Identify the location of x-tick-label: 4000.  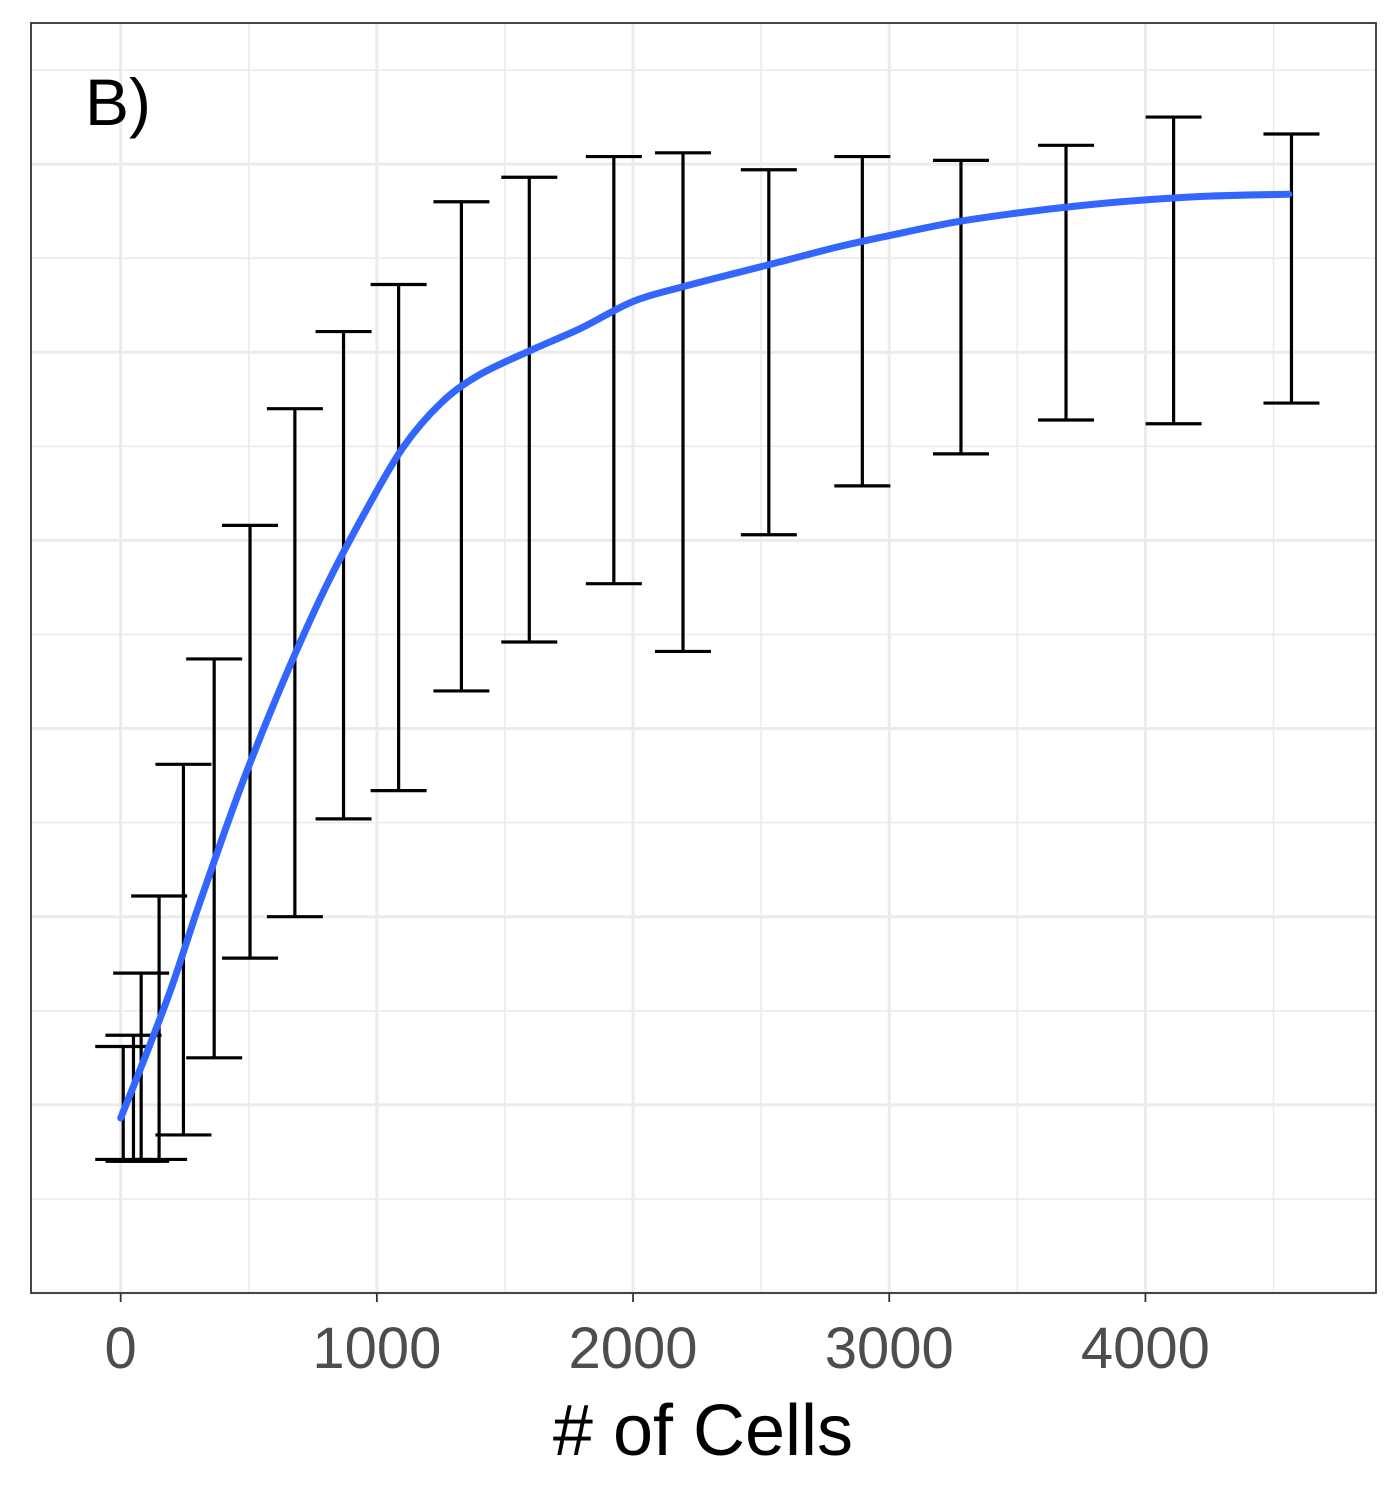
(1145, 1348).